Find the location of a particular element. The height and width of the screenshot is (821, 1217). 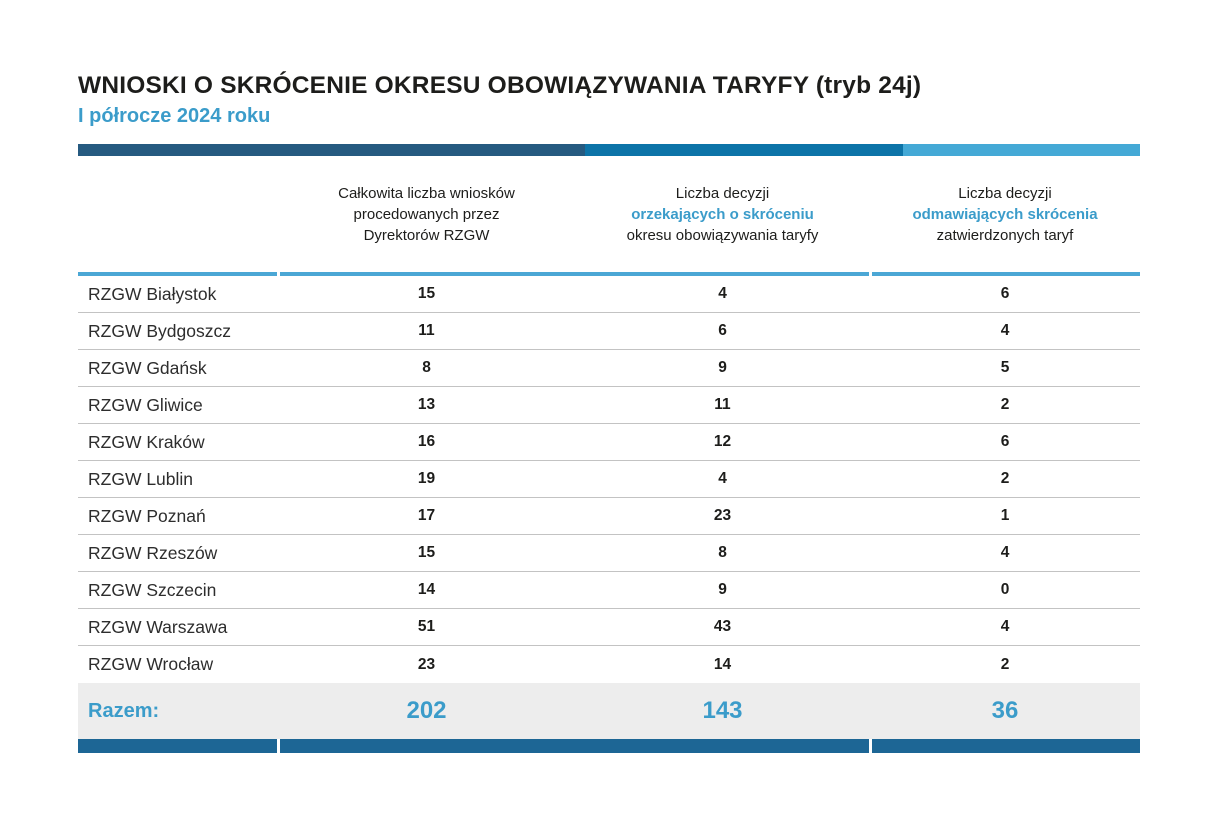

header-line-accent: orzekających o skróceniu is located at coordinates (722, 214).